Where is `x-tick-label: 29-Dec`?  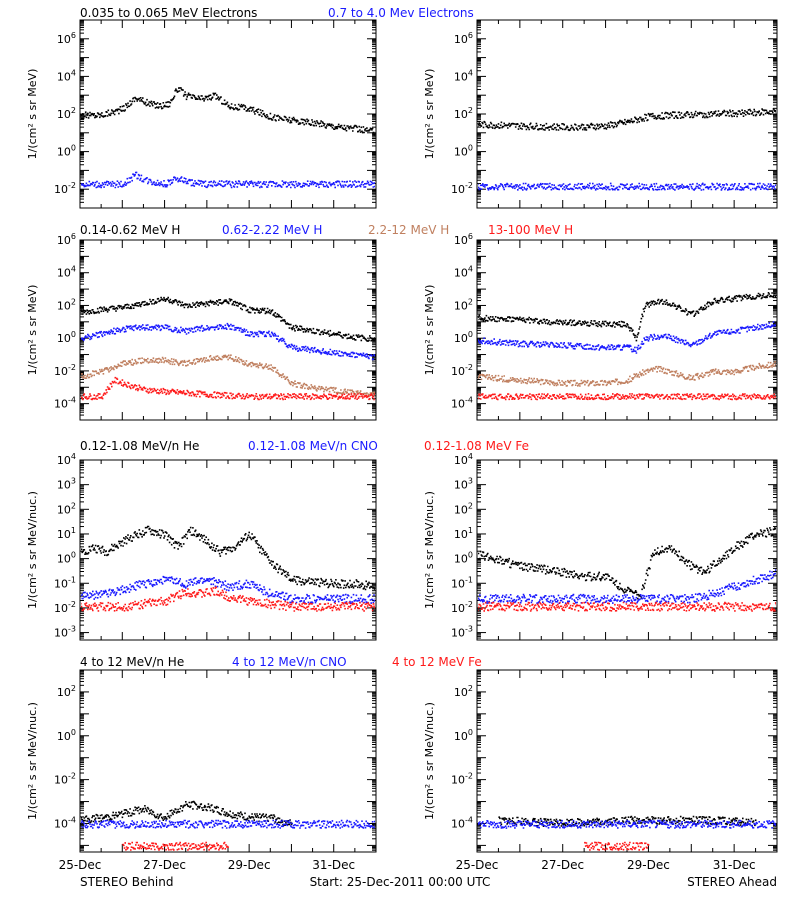
x-tick-label: 29-Dec is located at coordinates (249, 865).